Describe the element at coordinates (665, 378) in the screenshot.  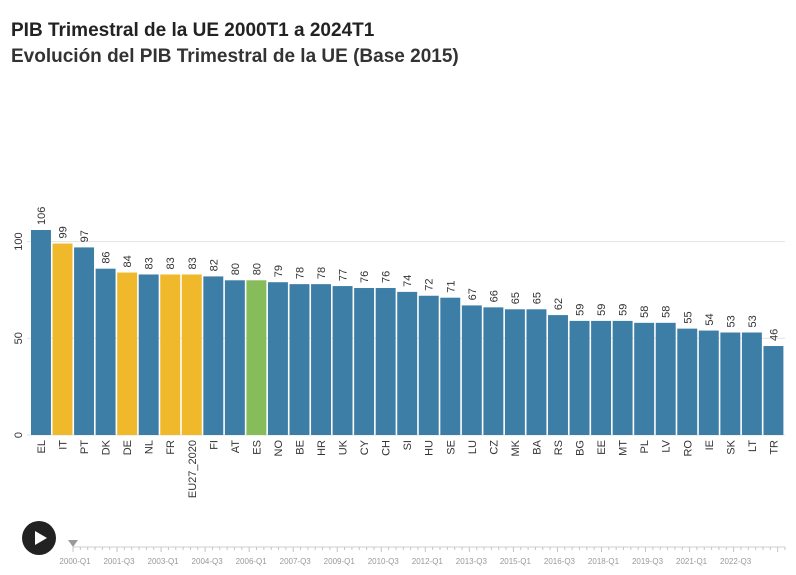
I see `bar-LV` at that location.